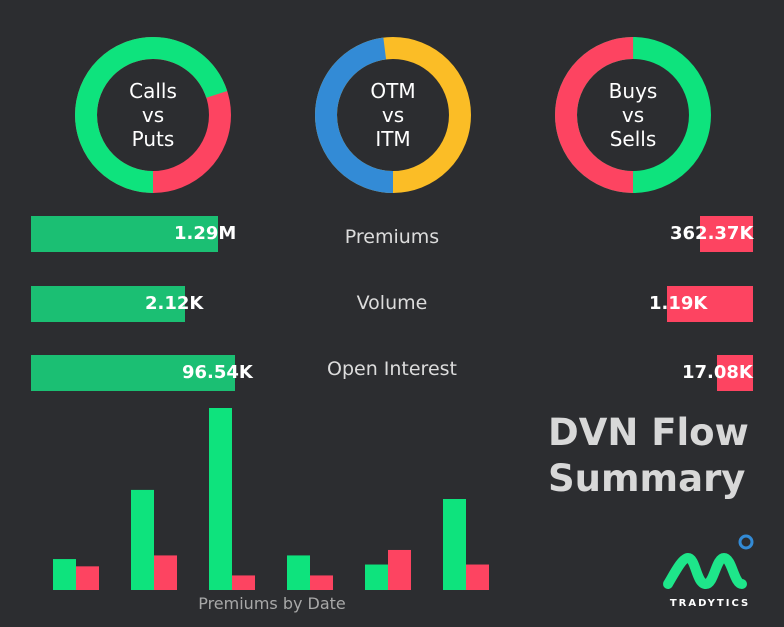 Image resolution: width=784 pixels, height=627 pixels. I want to click on brand-name: TRADYTICS, so click(710, 603).